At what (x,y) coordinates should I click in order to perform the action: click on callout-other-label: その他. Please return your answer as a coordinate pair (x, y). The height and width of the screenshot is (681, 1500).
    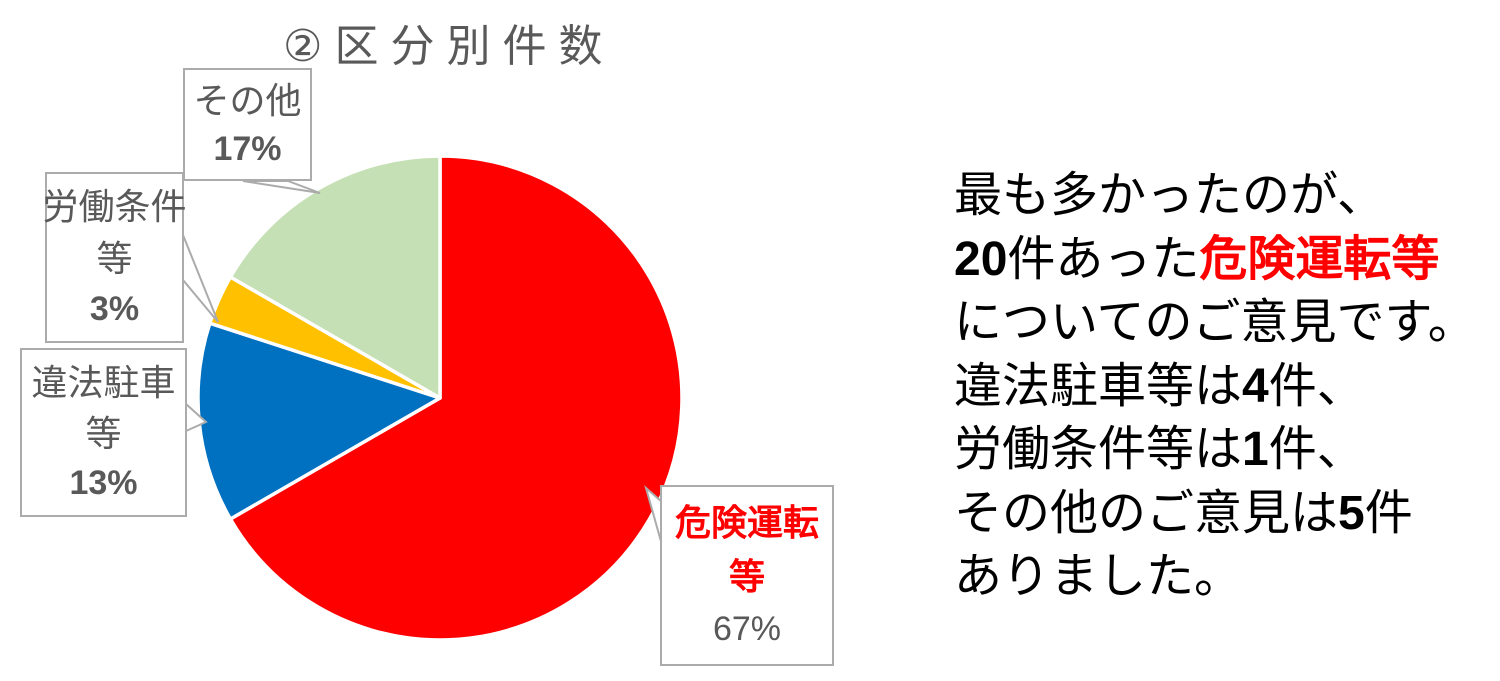
    Looking at the image, I should click on (247, 100).